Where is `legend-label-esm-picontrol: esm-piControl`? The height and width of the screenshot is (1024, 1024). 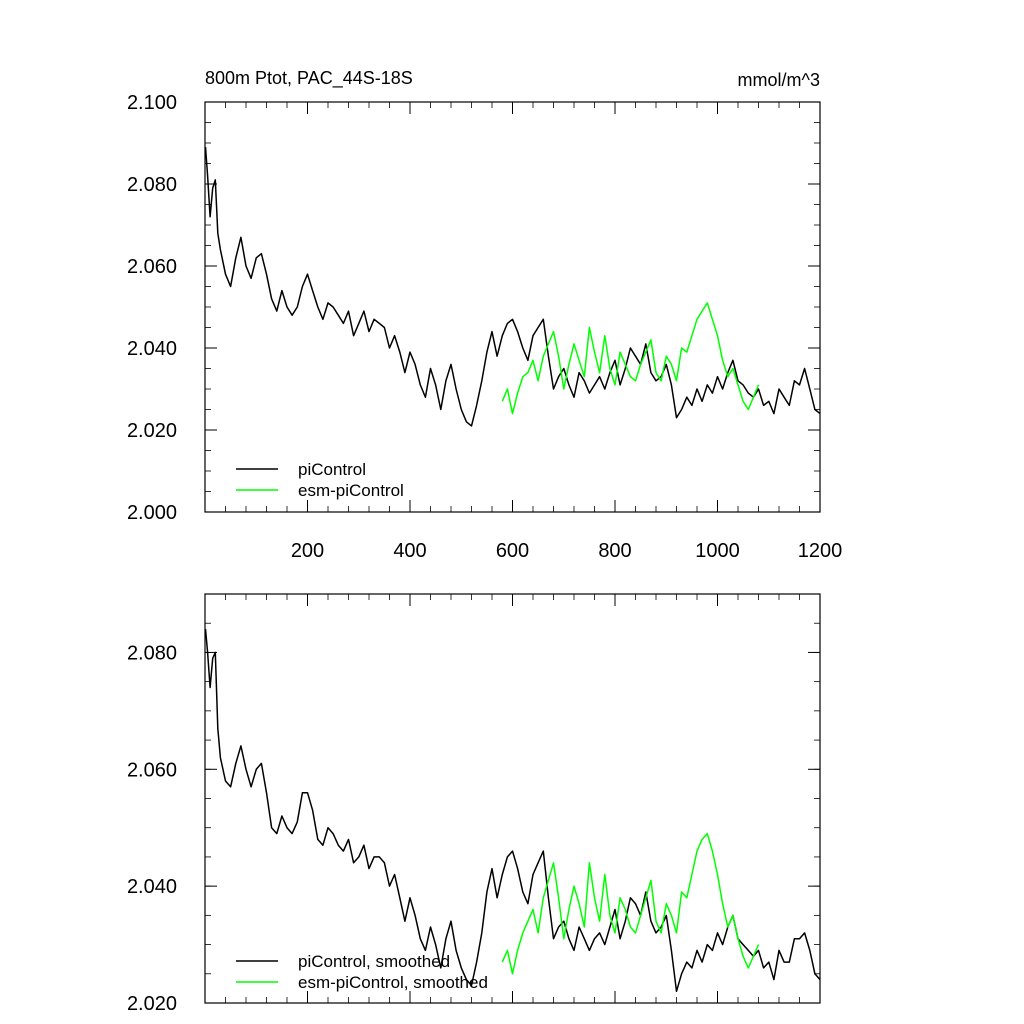 legend-label-esm-picontrol: esm-piControl is located at coordinates (351, 490).